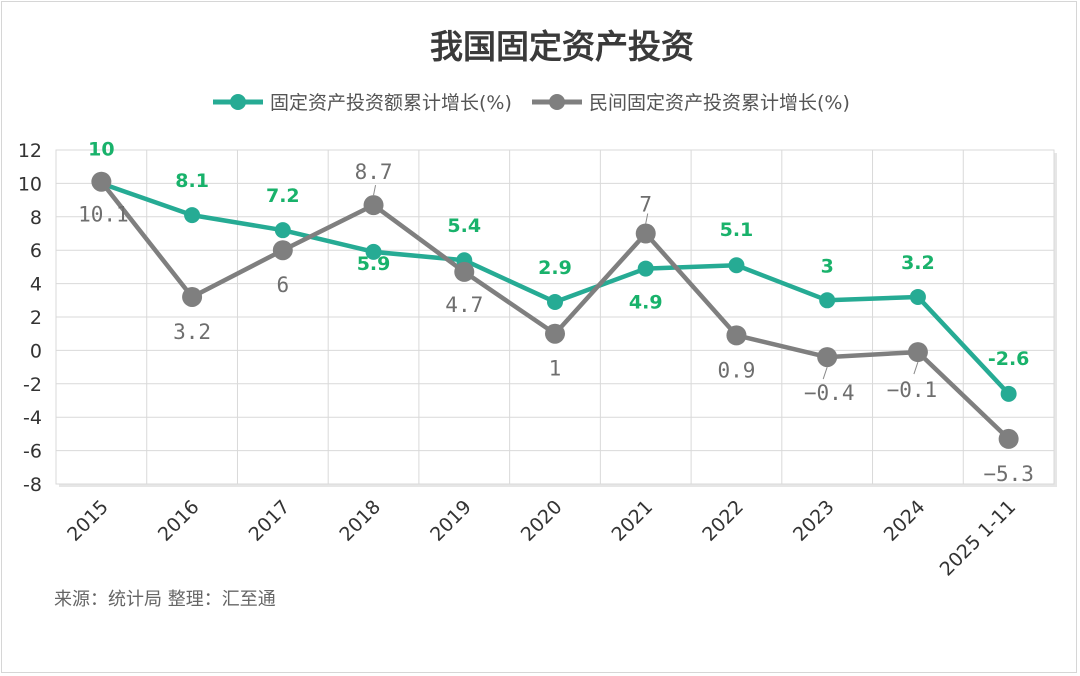  What do you see at coordinates (88, 521) in the screenshot?
I see `x-tick-label: 2015` at bounding box center [88, 521].